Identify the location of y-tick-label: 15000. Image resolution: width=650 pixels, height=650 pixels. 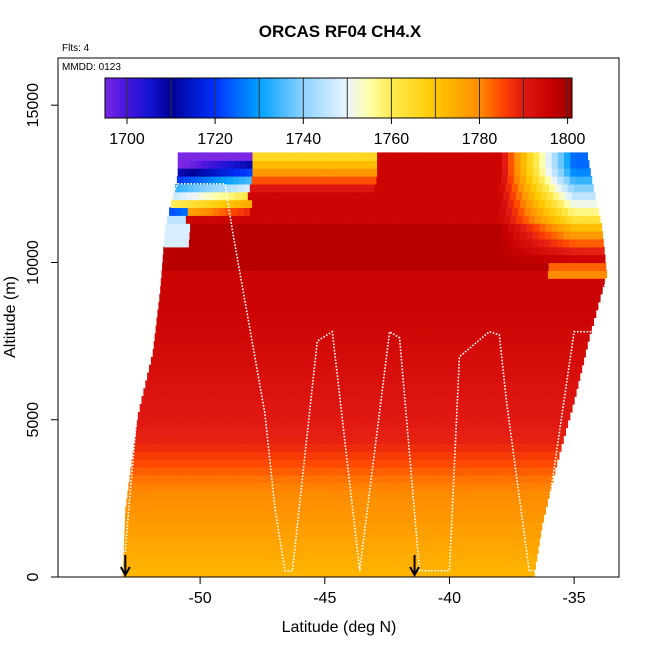
(33, 105).